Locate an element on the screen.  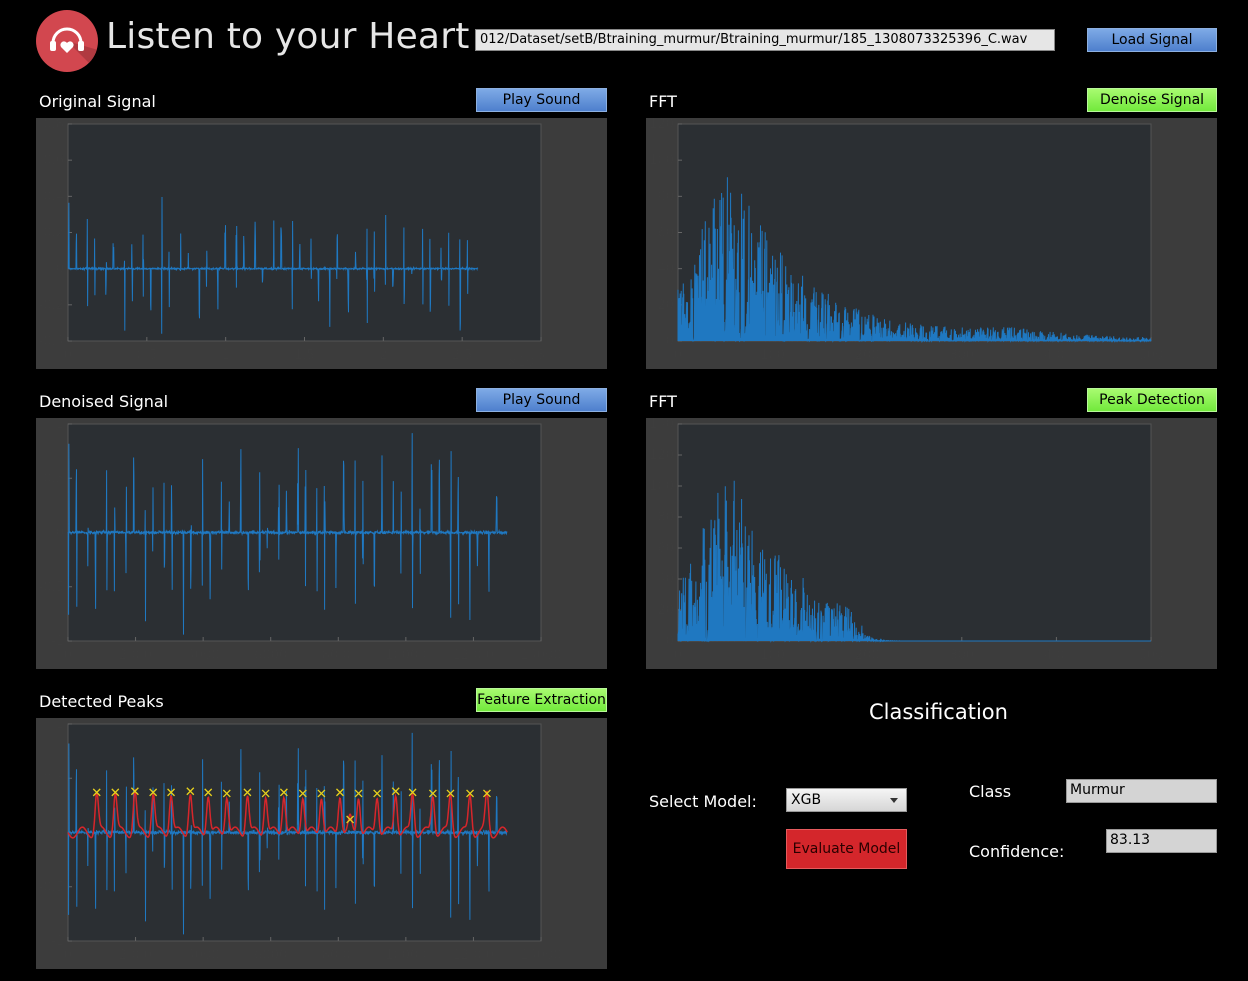
fft-denoised-plot: 0 100 200 300 400 500 0 20 40 60 80 100 120 140 is located at coordinates (931, 543).